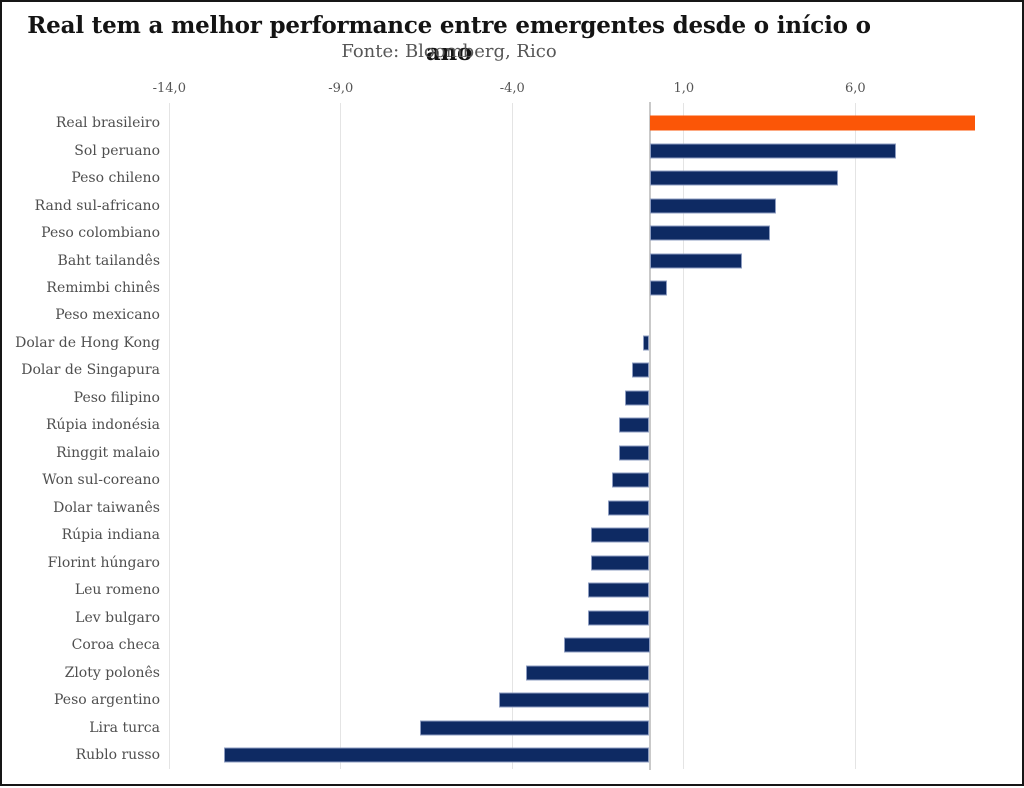 The width and height of the screenshot is (1024, 788). Describe the element at coordinates (108, 452) in the screenshot. I see `category-label: Ringgit malaio` at that location.